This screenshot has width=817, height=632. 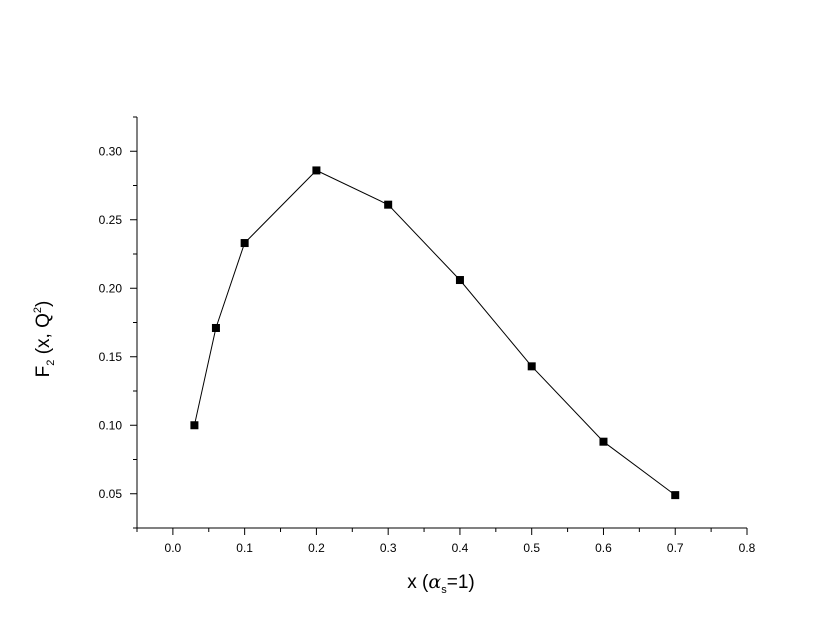 I want to click on y-tick-label: 0.25, so click(x=111, y=220).